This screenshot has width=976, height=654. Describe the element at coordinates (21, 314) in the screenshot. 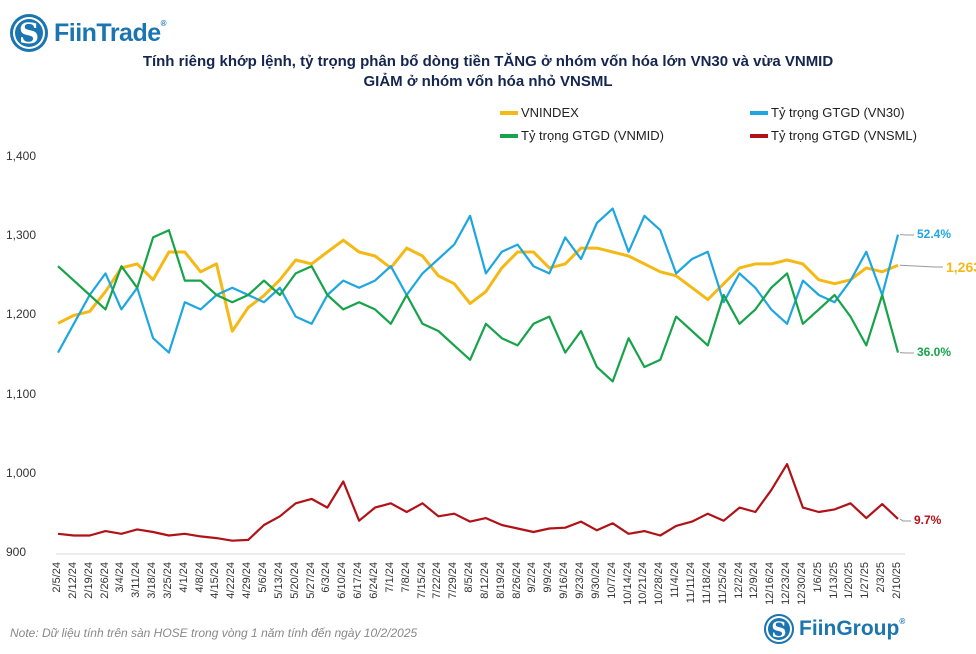

I see `y-tick-label: 1,200` at that location.